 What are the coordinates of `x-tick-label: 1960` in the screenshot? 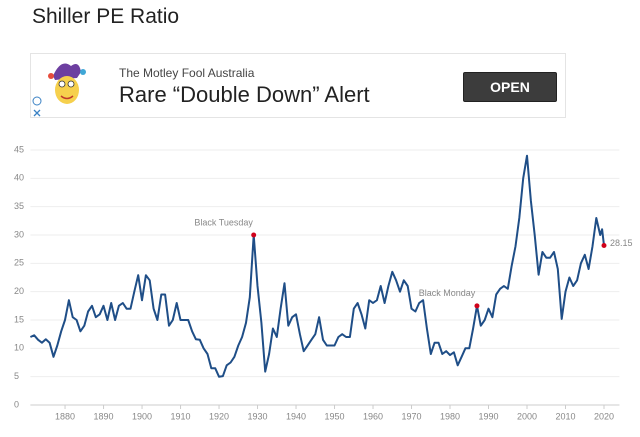 It's located at (373, 416).